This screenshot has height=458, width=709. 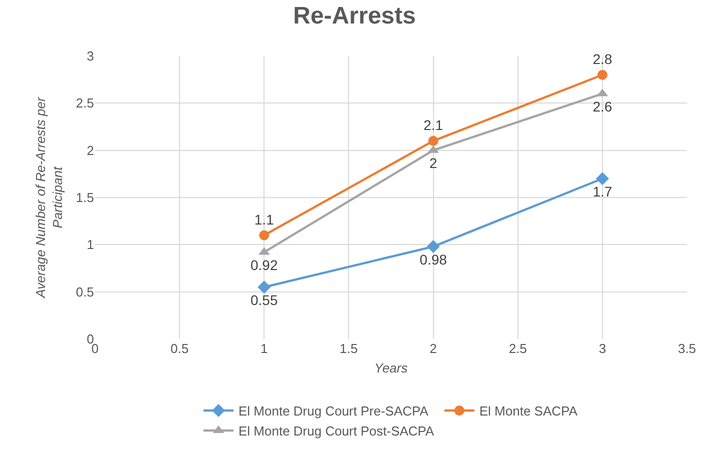 What do you see at coordinates (90, 56) in the screenshot?
I see `y-tick-label: 3` at bounding box center [90, 56].